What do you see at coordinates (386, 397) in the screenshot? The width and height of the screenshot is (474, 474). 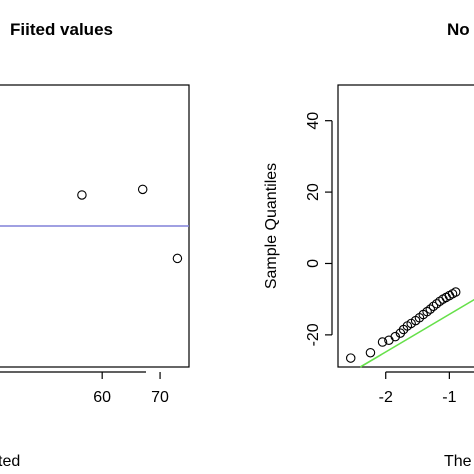 I see `right-x-tick-label: -2` at bounding box center [386, 397].